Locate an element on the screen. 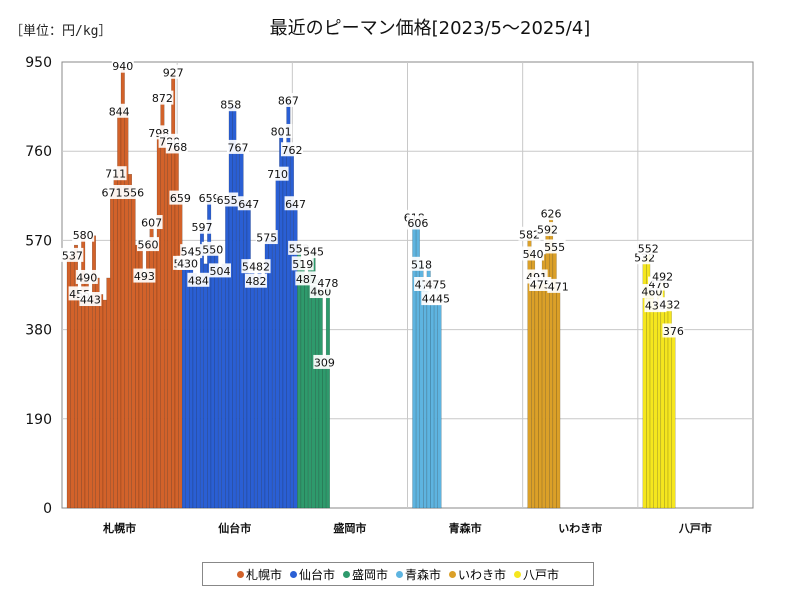 Image resolution: width=800 pixels, height=600 pixels. data-label: 487 is located at coordinates (306, 278).